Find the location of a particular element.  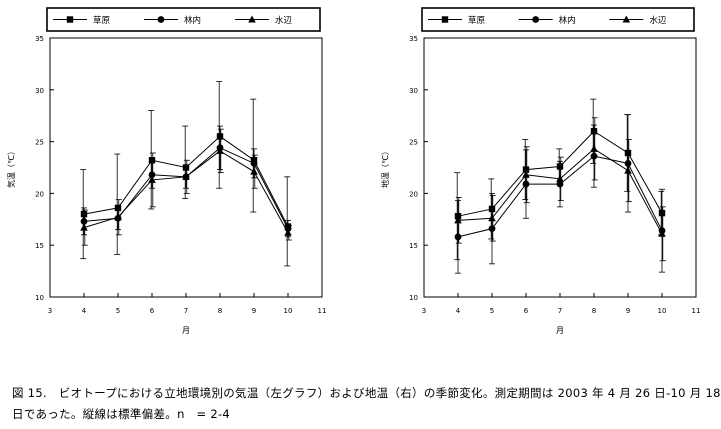

series-line is located at coordinates (186, 192).